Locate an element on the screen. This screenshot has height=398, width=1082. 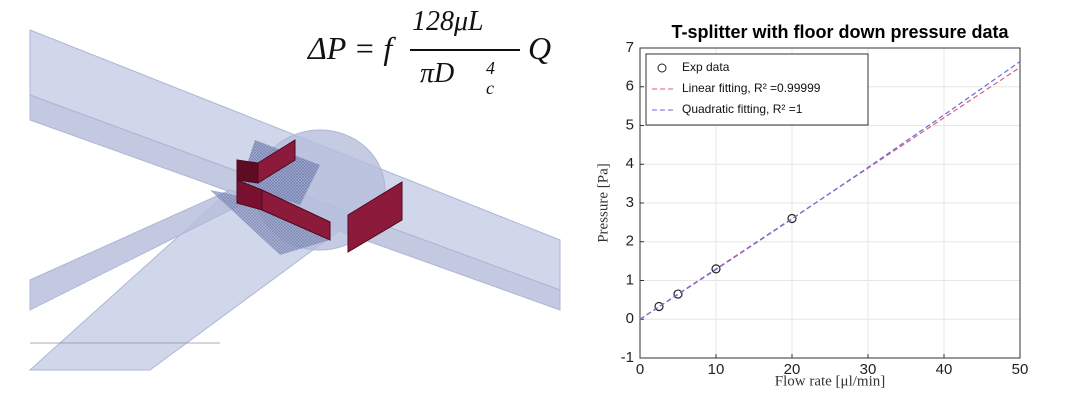
legend-label: Linear fitting, R² =0.99999 is located at coordinates (751, 88).